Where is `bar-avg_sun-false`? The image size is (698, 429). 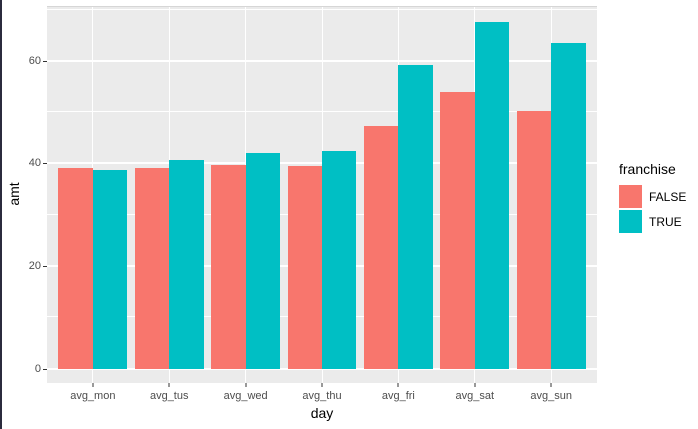 bar-avg_sun-false is located at coordinates (534, 240).